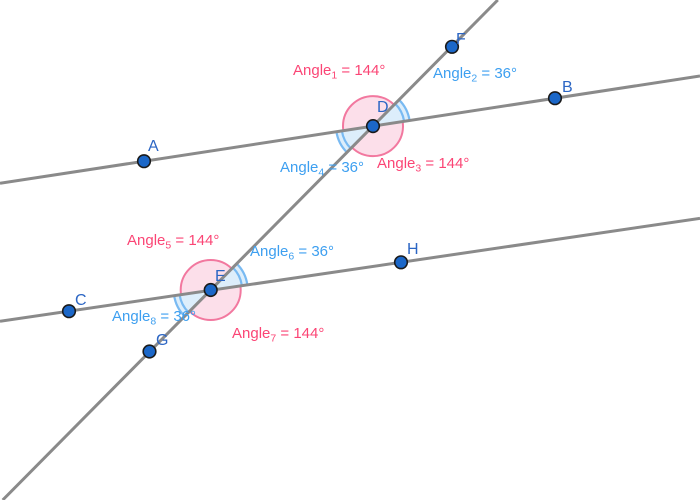 The width and height of the screenshot is (700, 500). I want to click on point-D, so click(373, 126).